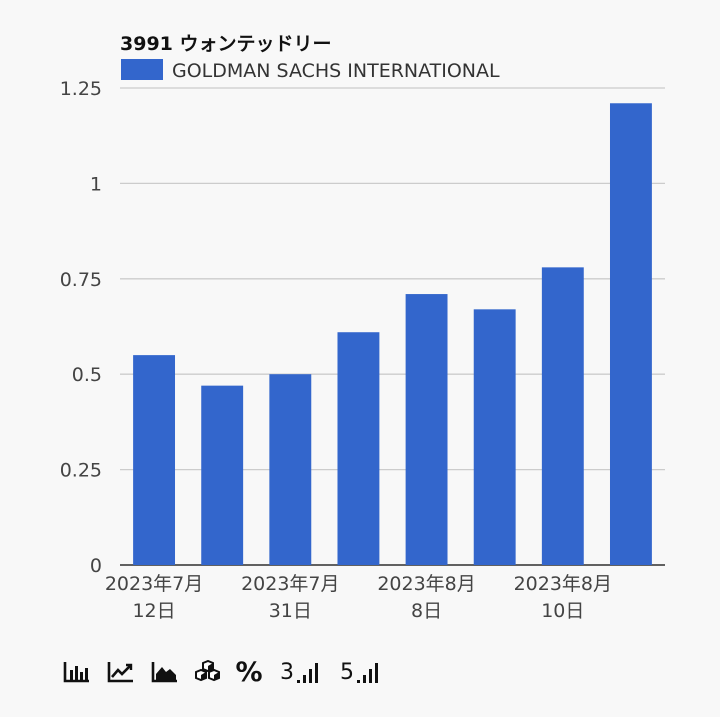 This screenshot has width=720, height=717. I want to click on y-axis-ticks: 0 0.25 0.5 0.75 1 1.25, so click(81, 327).